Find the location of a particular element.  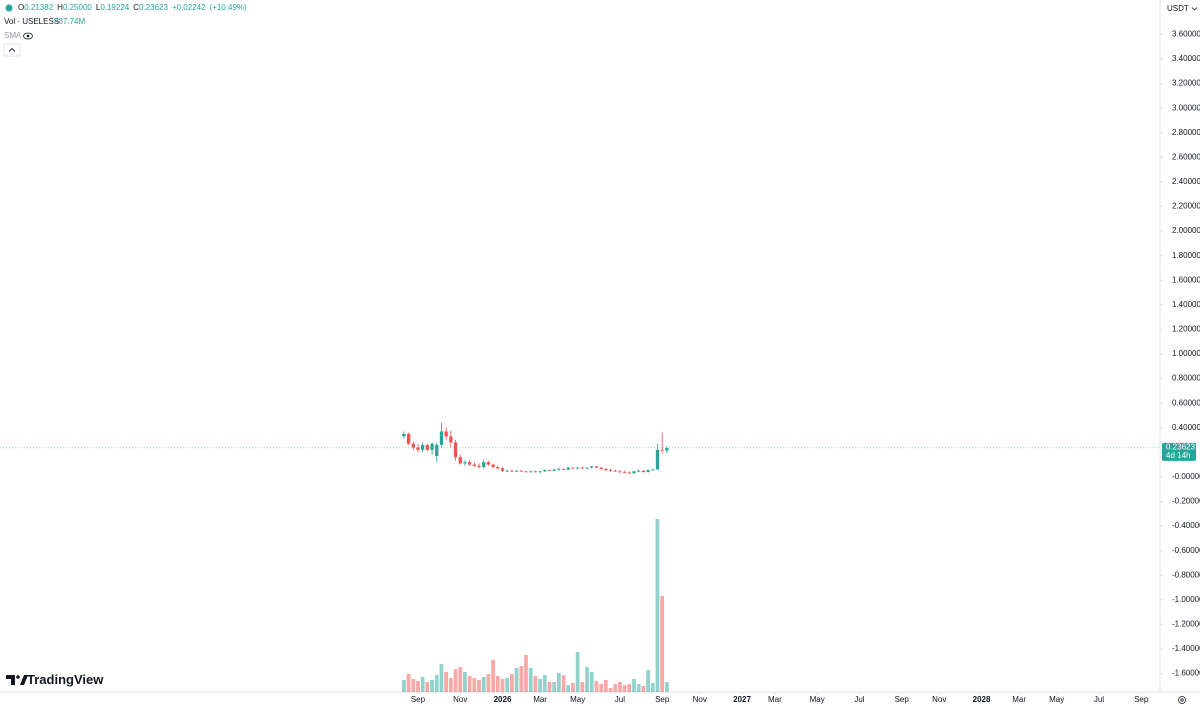

ohlc-label: O is located at coordinates (21, 7).